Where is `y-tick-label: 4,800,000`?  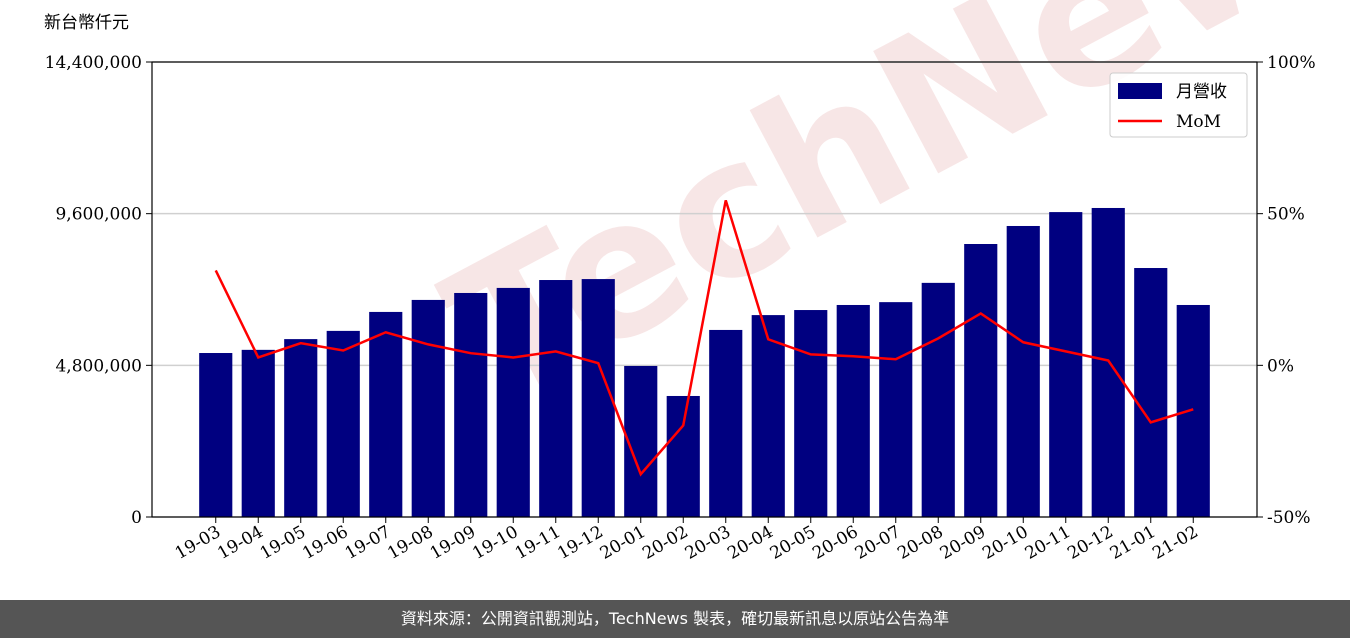
y-tick-label: 4,800,000 is located at coordinates (98, 366).